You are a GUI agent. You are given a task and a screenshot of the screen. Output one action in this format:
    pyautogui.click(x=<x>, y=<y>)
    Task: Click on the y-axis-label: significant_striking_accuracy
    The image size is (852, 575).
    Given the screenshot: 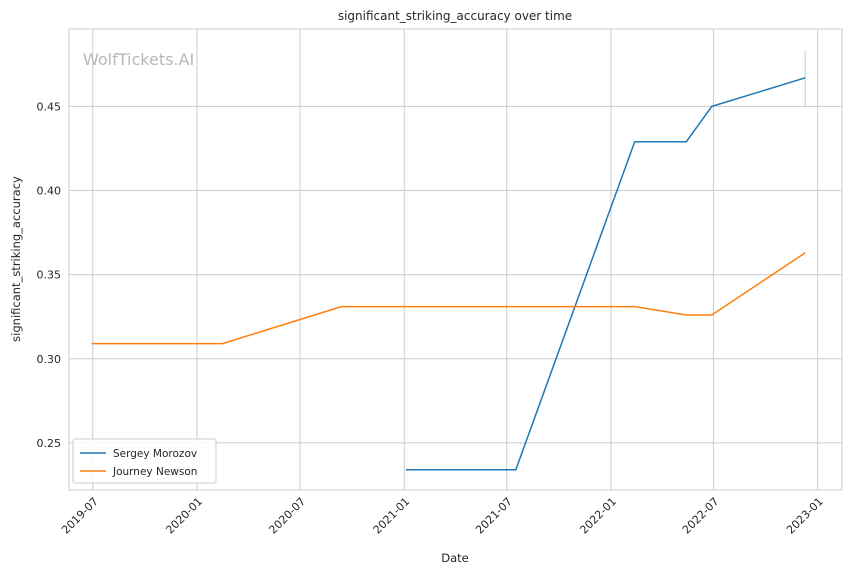 What is the action you would take?
    pyautogui.click(x=16, y=259)
    